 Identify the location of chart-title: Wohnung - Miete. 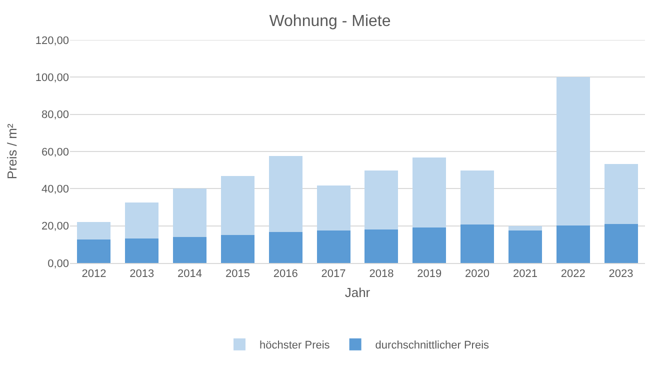
(330, 21).